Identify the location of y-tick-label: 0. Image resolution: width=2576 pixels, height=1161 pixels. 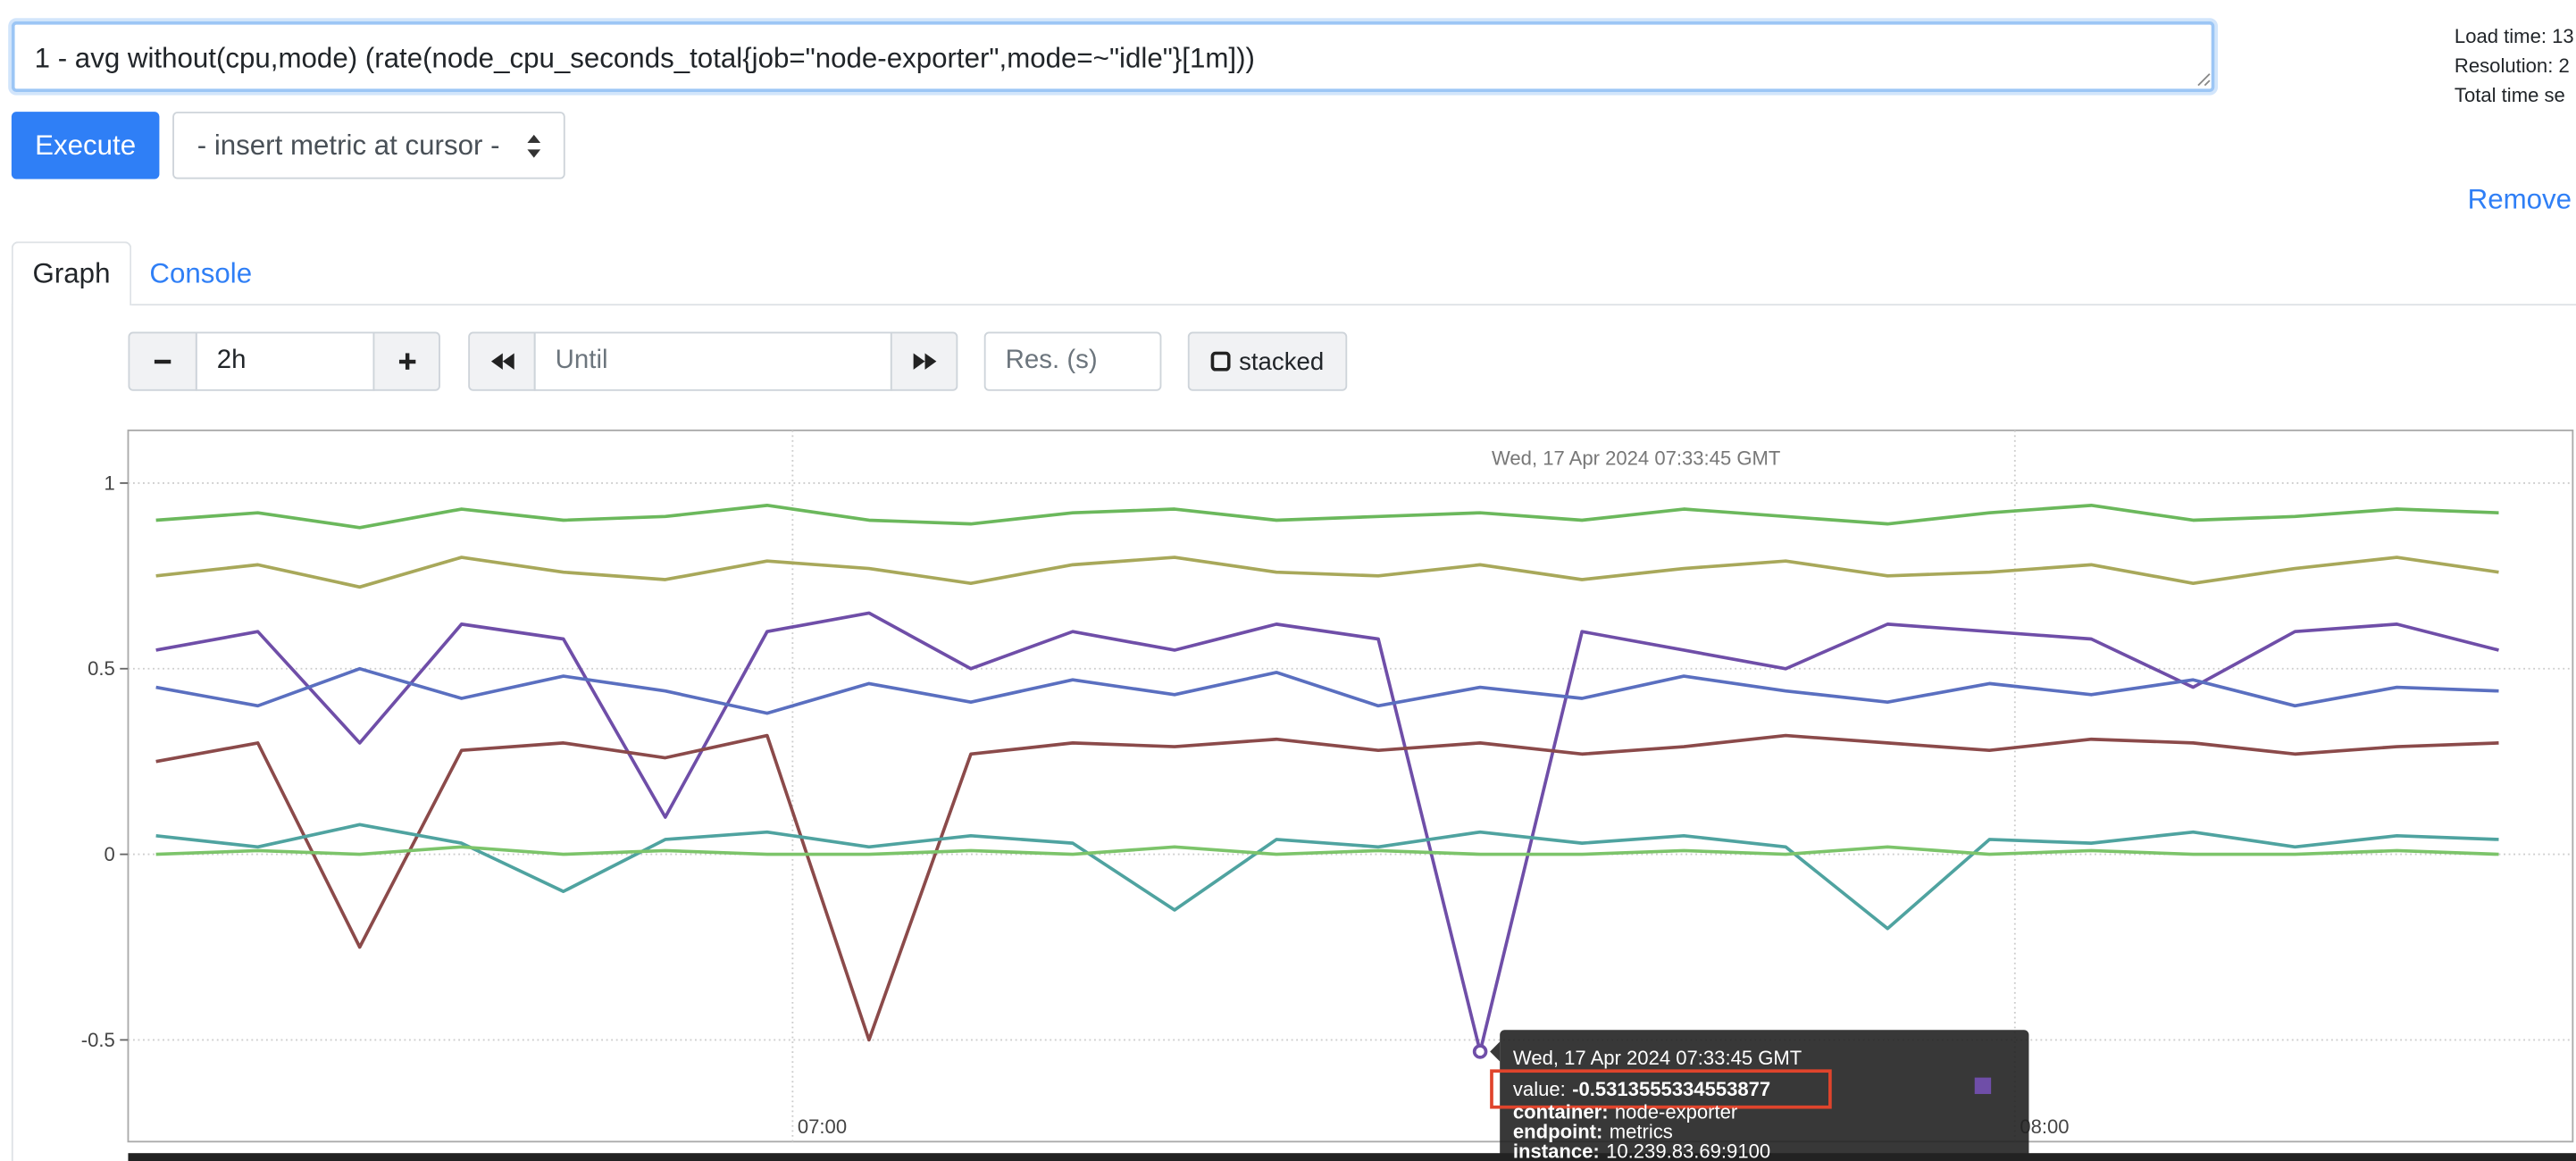
(109, 854).